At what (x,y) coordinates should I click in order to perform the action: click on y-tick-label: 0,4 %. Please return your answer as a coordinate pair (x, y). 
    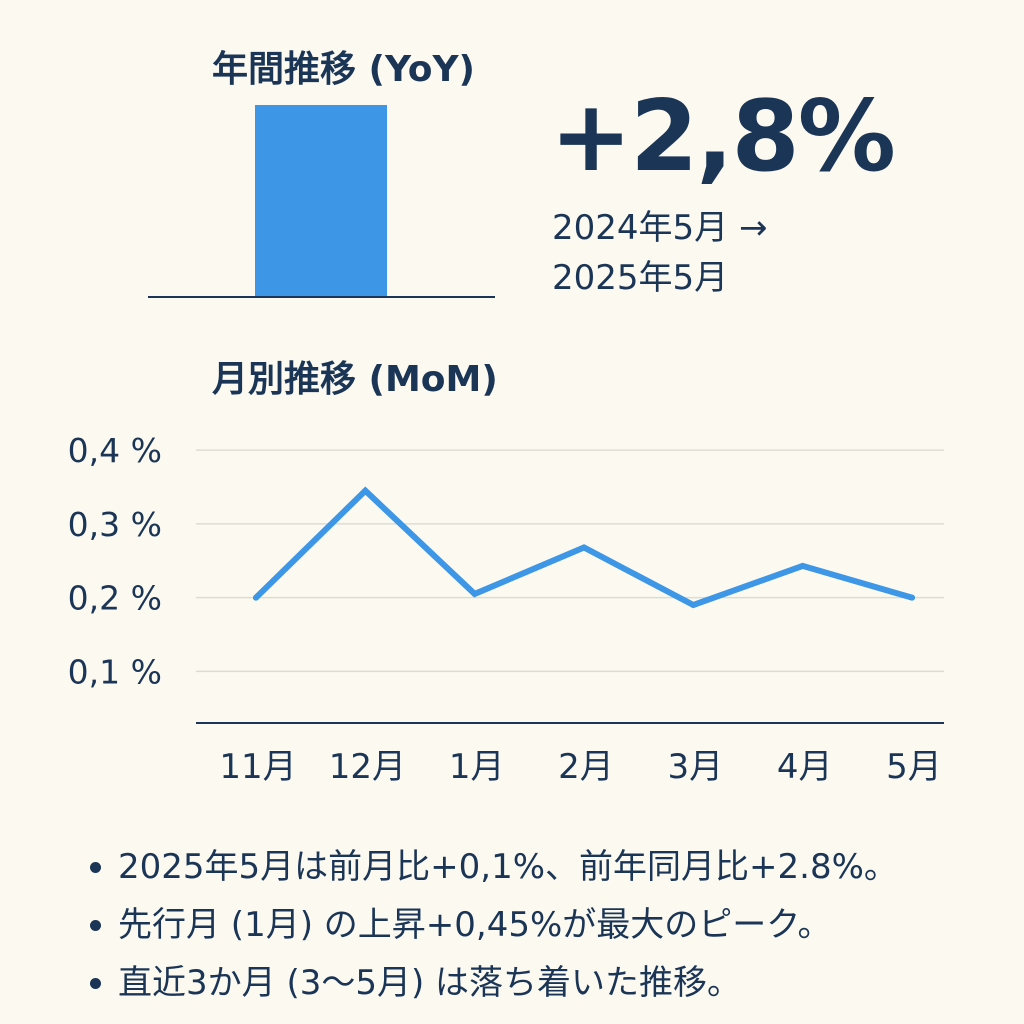
    Looking at the image, I should click on (115, 450).